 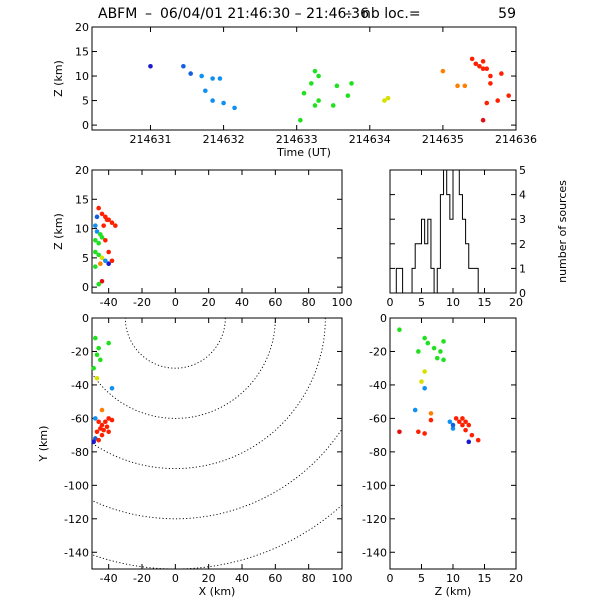 What do you see at coordinates (224, 139) in the screenshot?
I see `time_height-xtick-label: 214632` at bounding box center [224, 139].